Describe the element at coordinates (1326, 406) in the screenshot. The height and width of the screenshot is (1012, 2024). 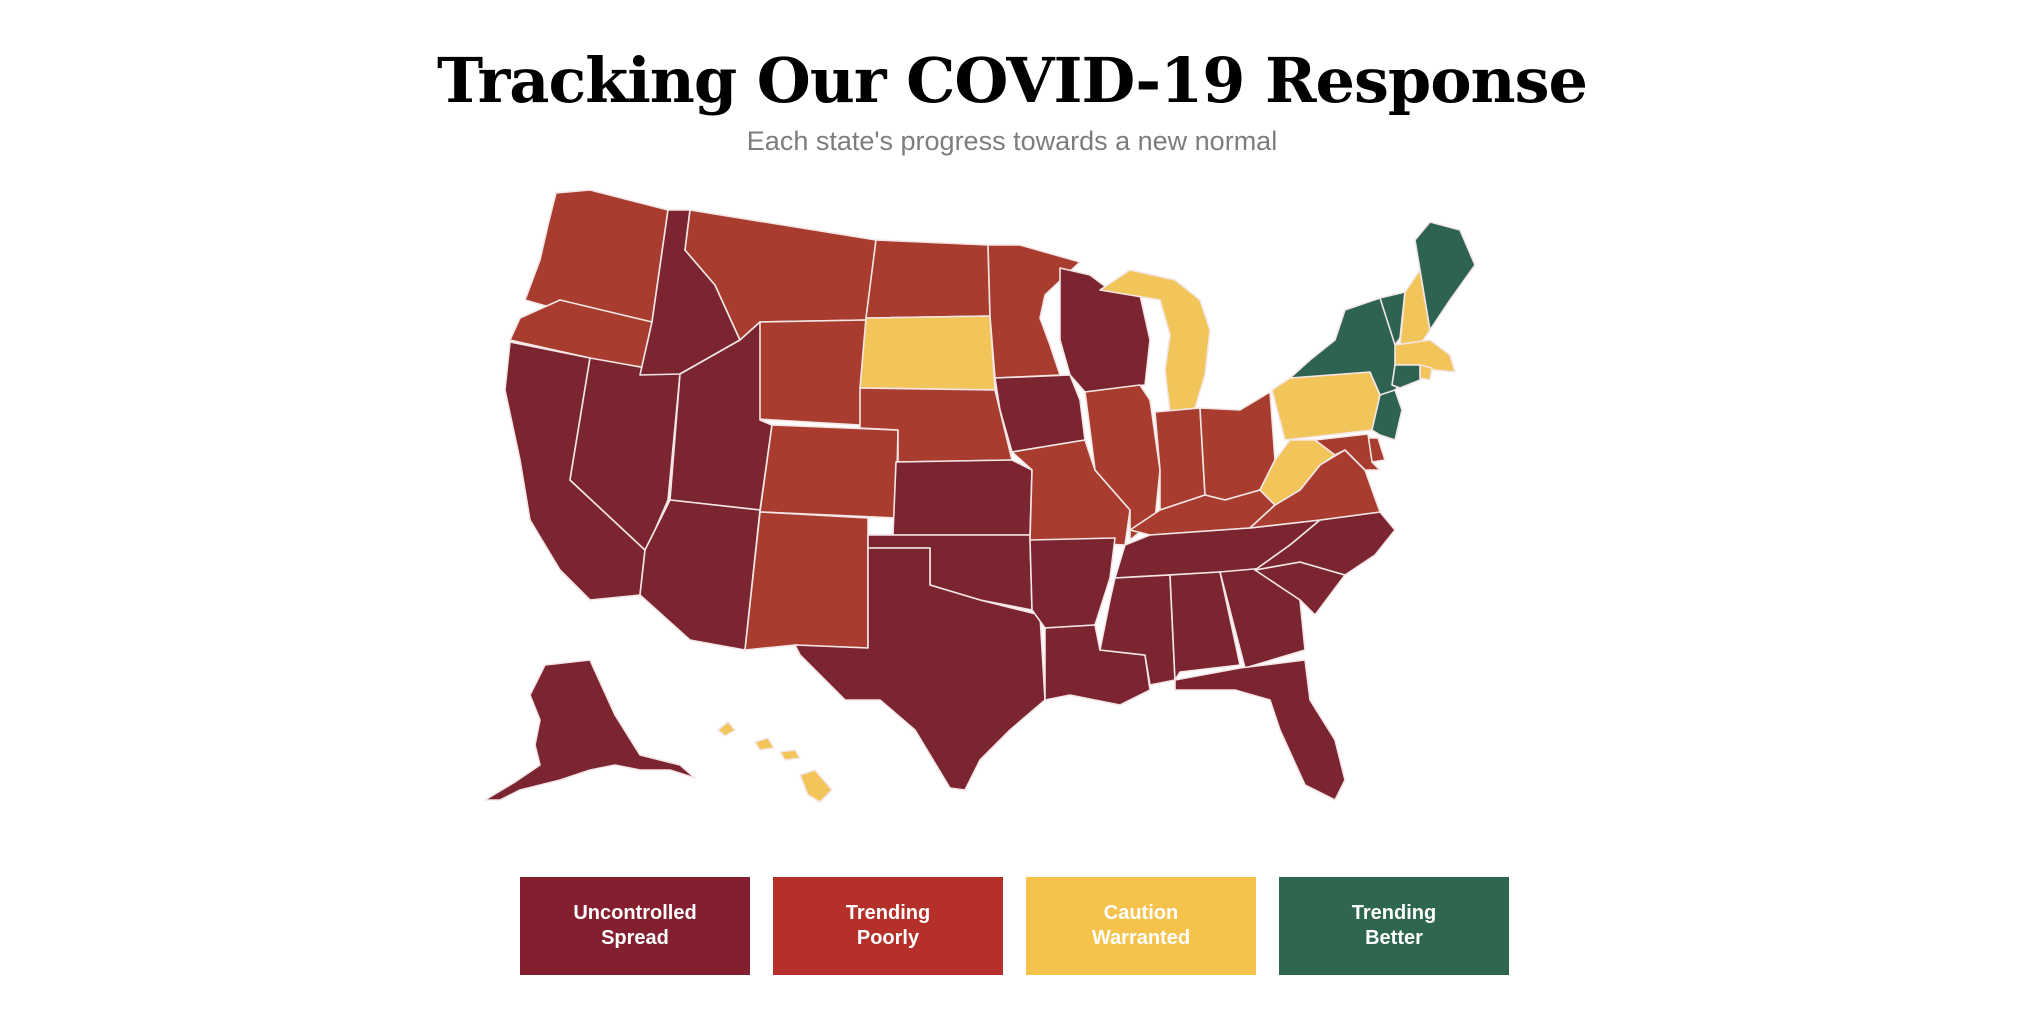
I see `state-PA` at that location.